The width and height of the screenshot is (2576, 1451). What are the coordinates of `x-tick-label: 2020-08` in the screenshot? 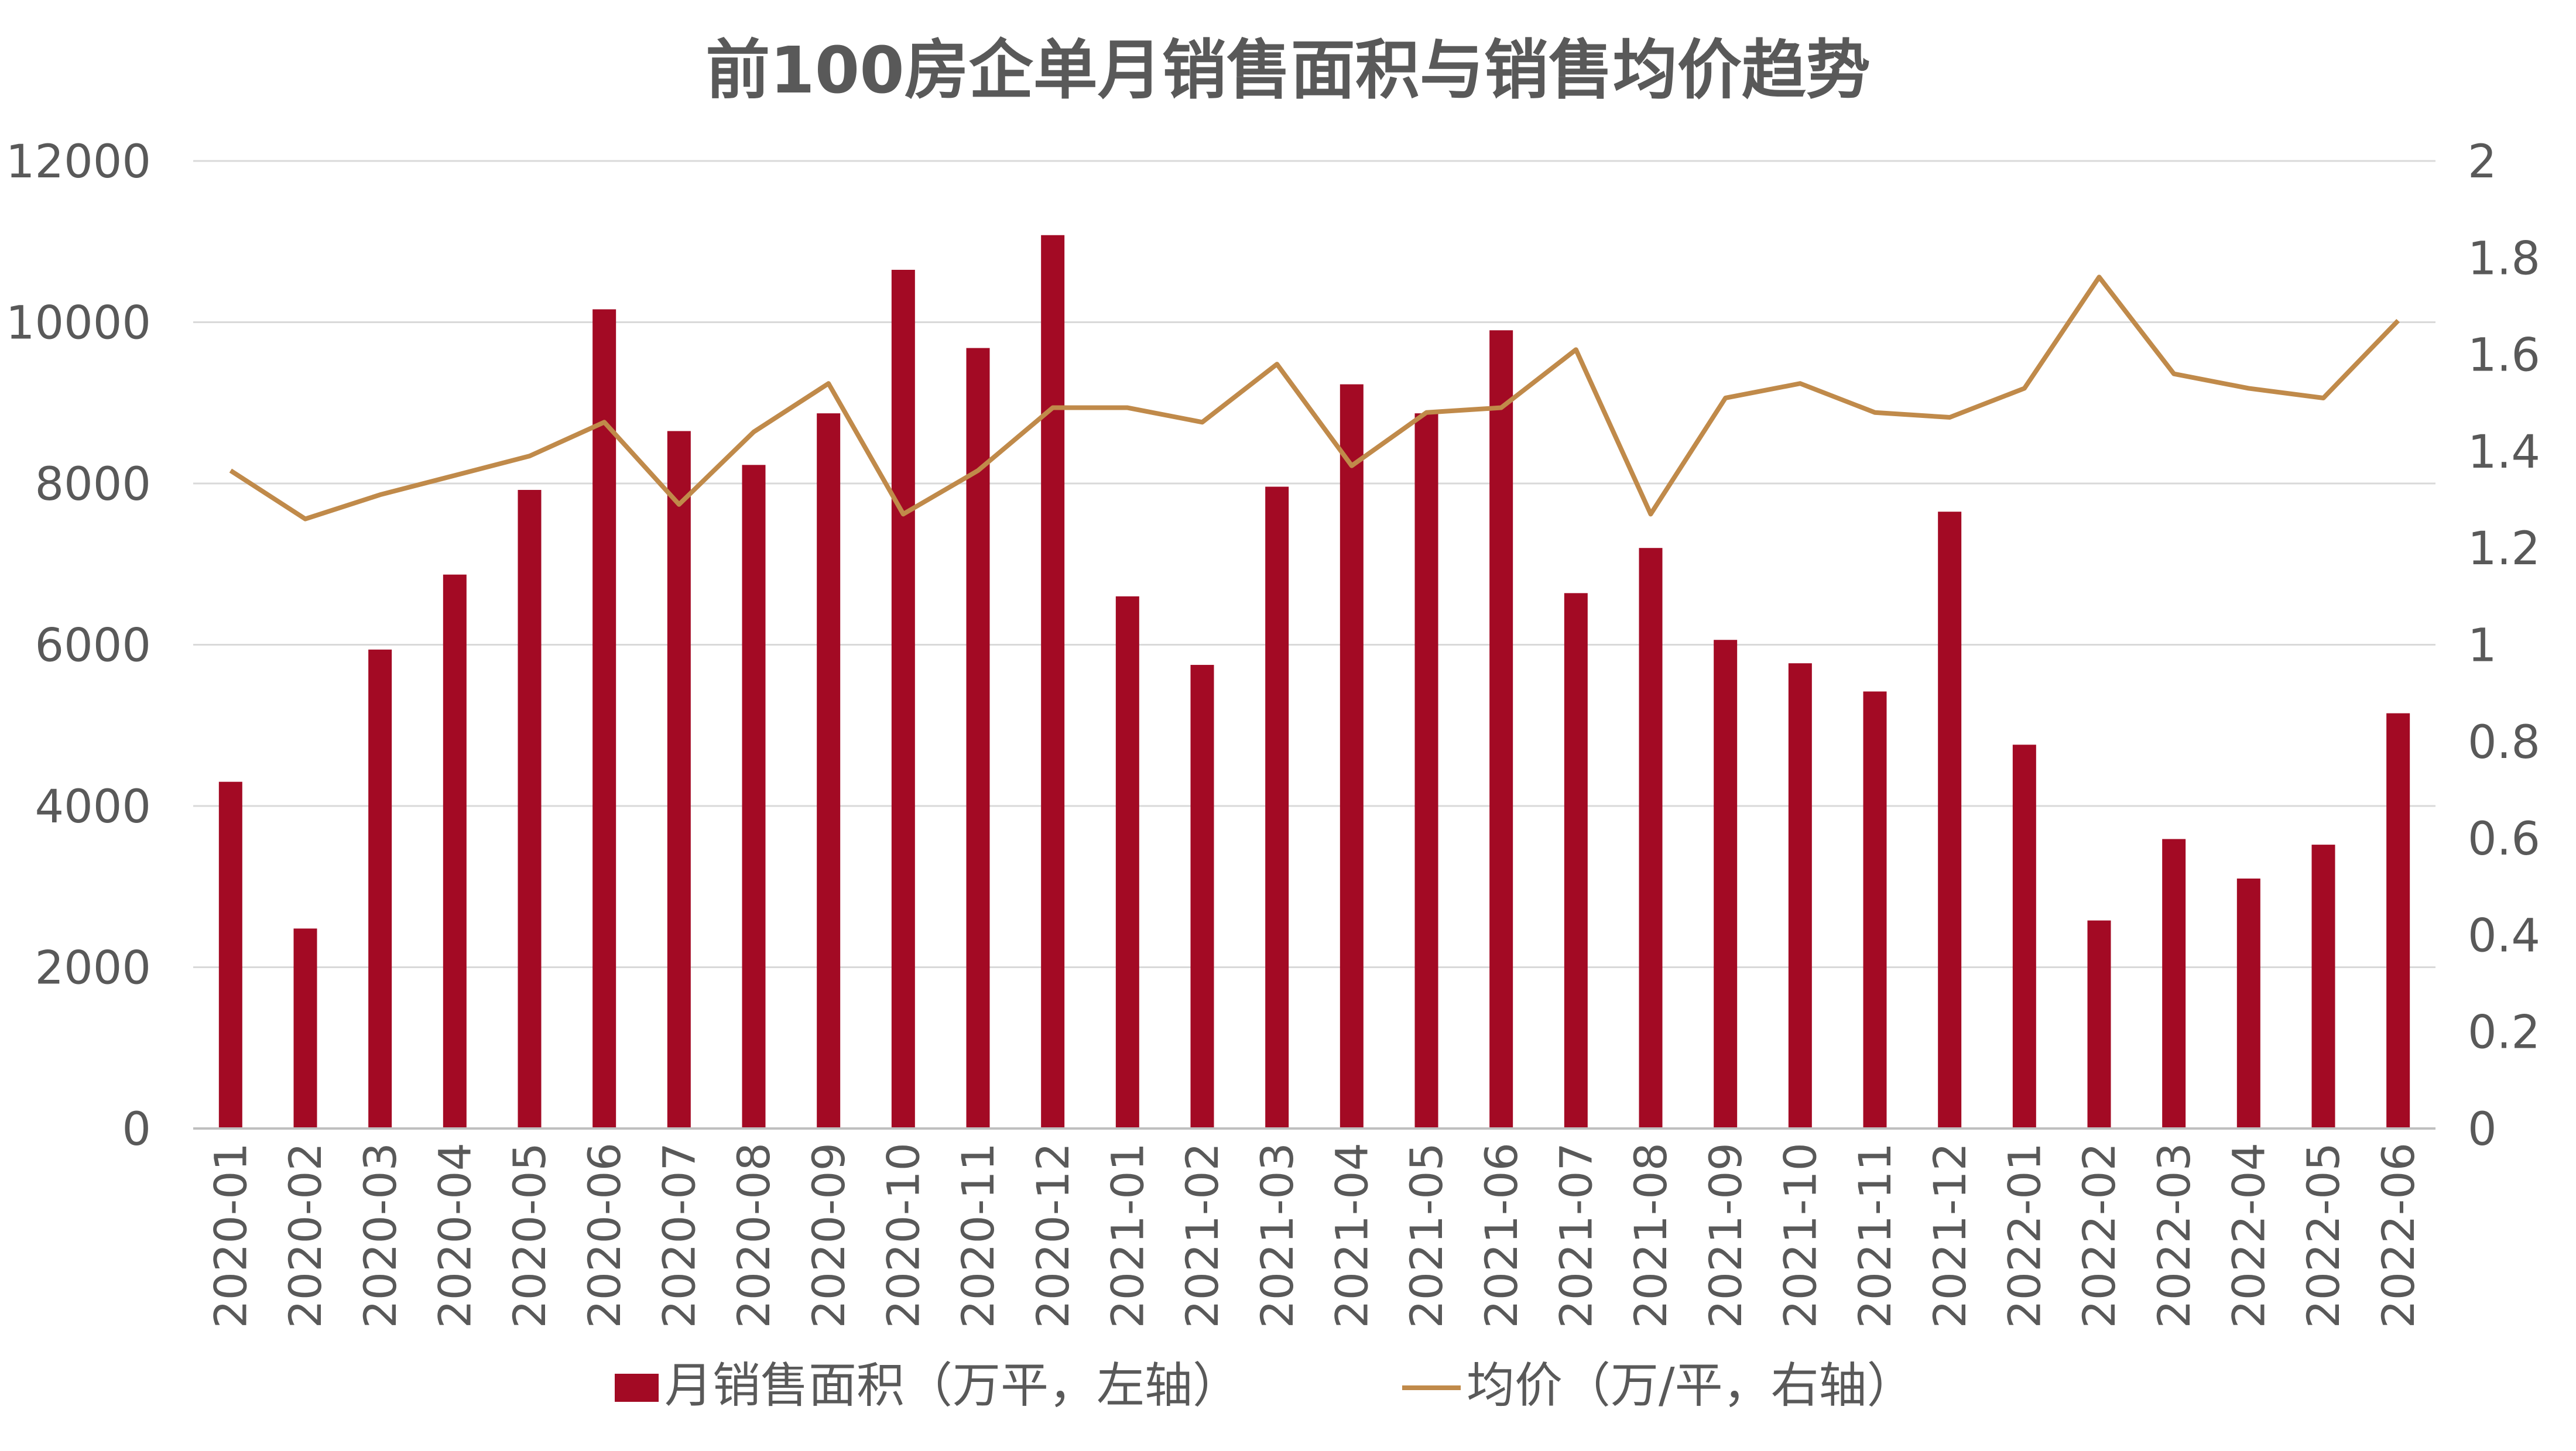 It's located at (754, 1236).